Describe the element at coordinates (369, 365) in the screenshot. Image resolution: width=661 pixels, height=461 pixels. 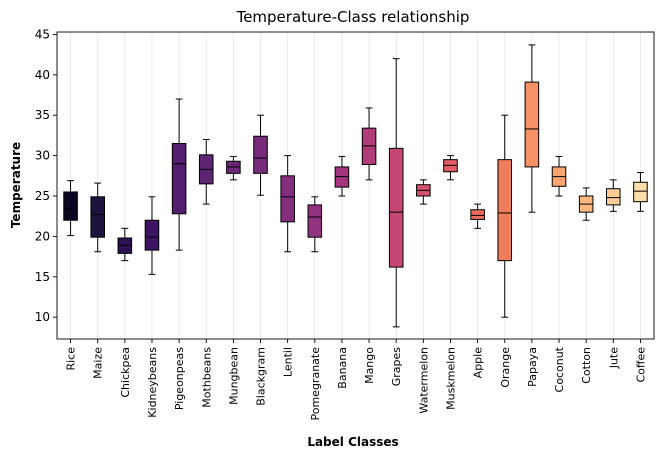
I see `x-tick-label: Mango` at that location.